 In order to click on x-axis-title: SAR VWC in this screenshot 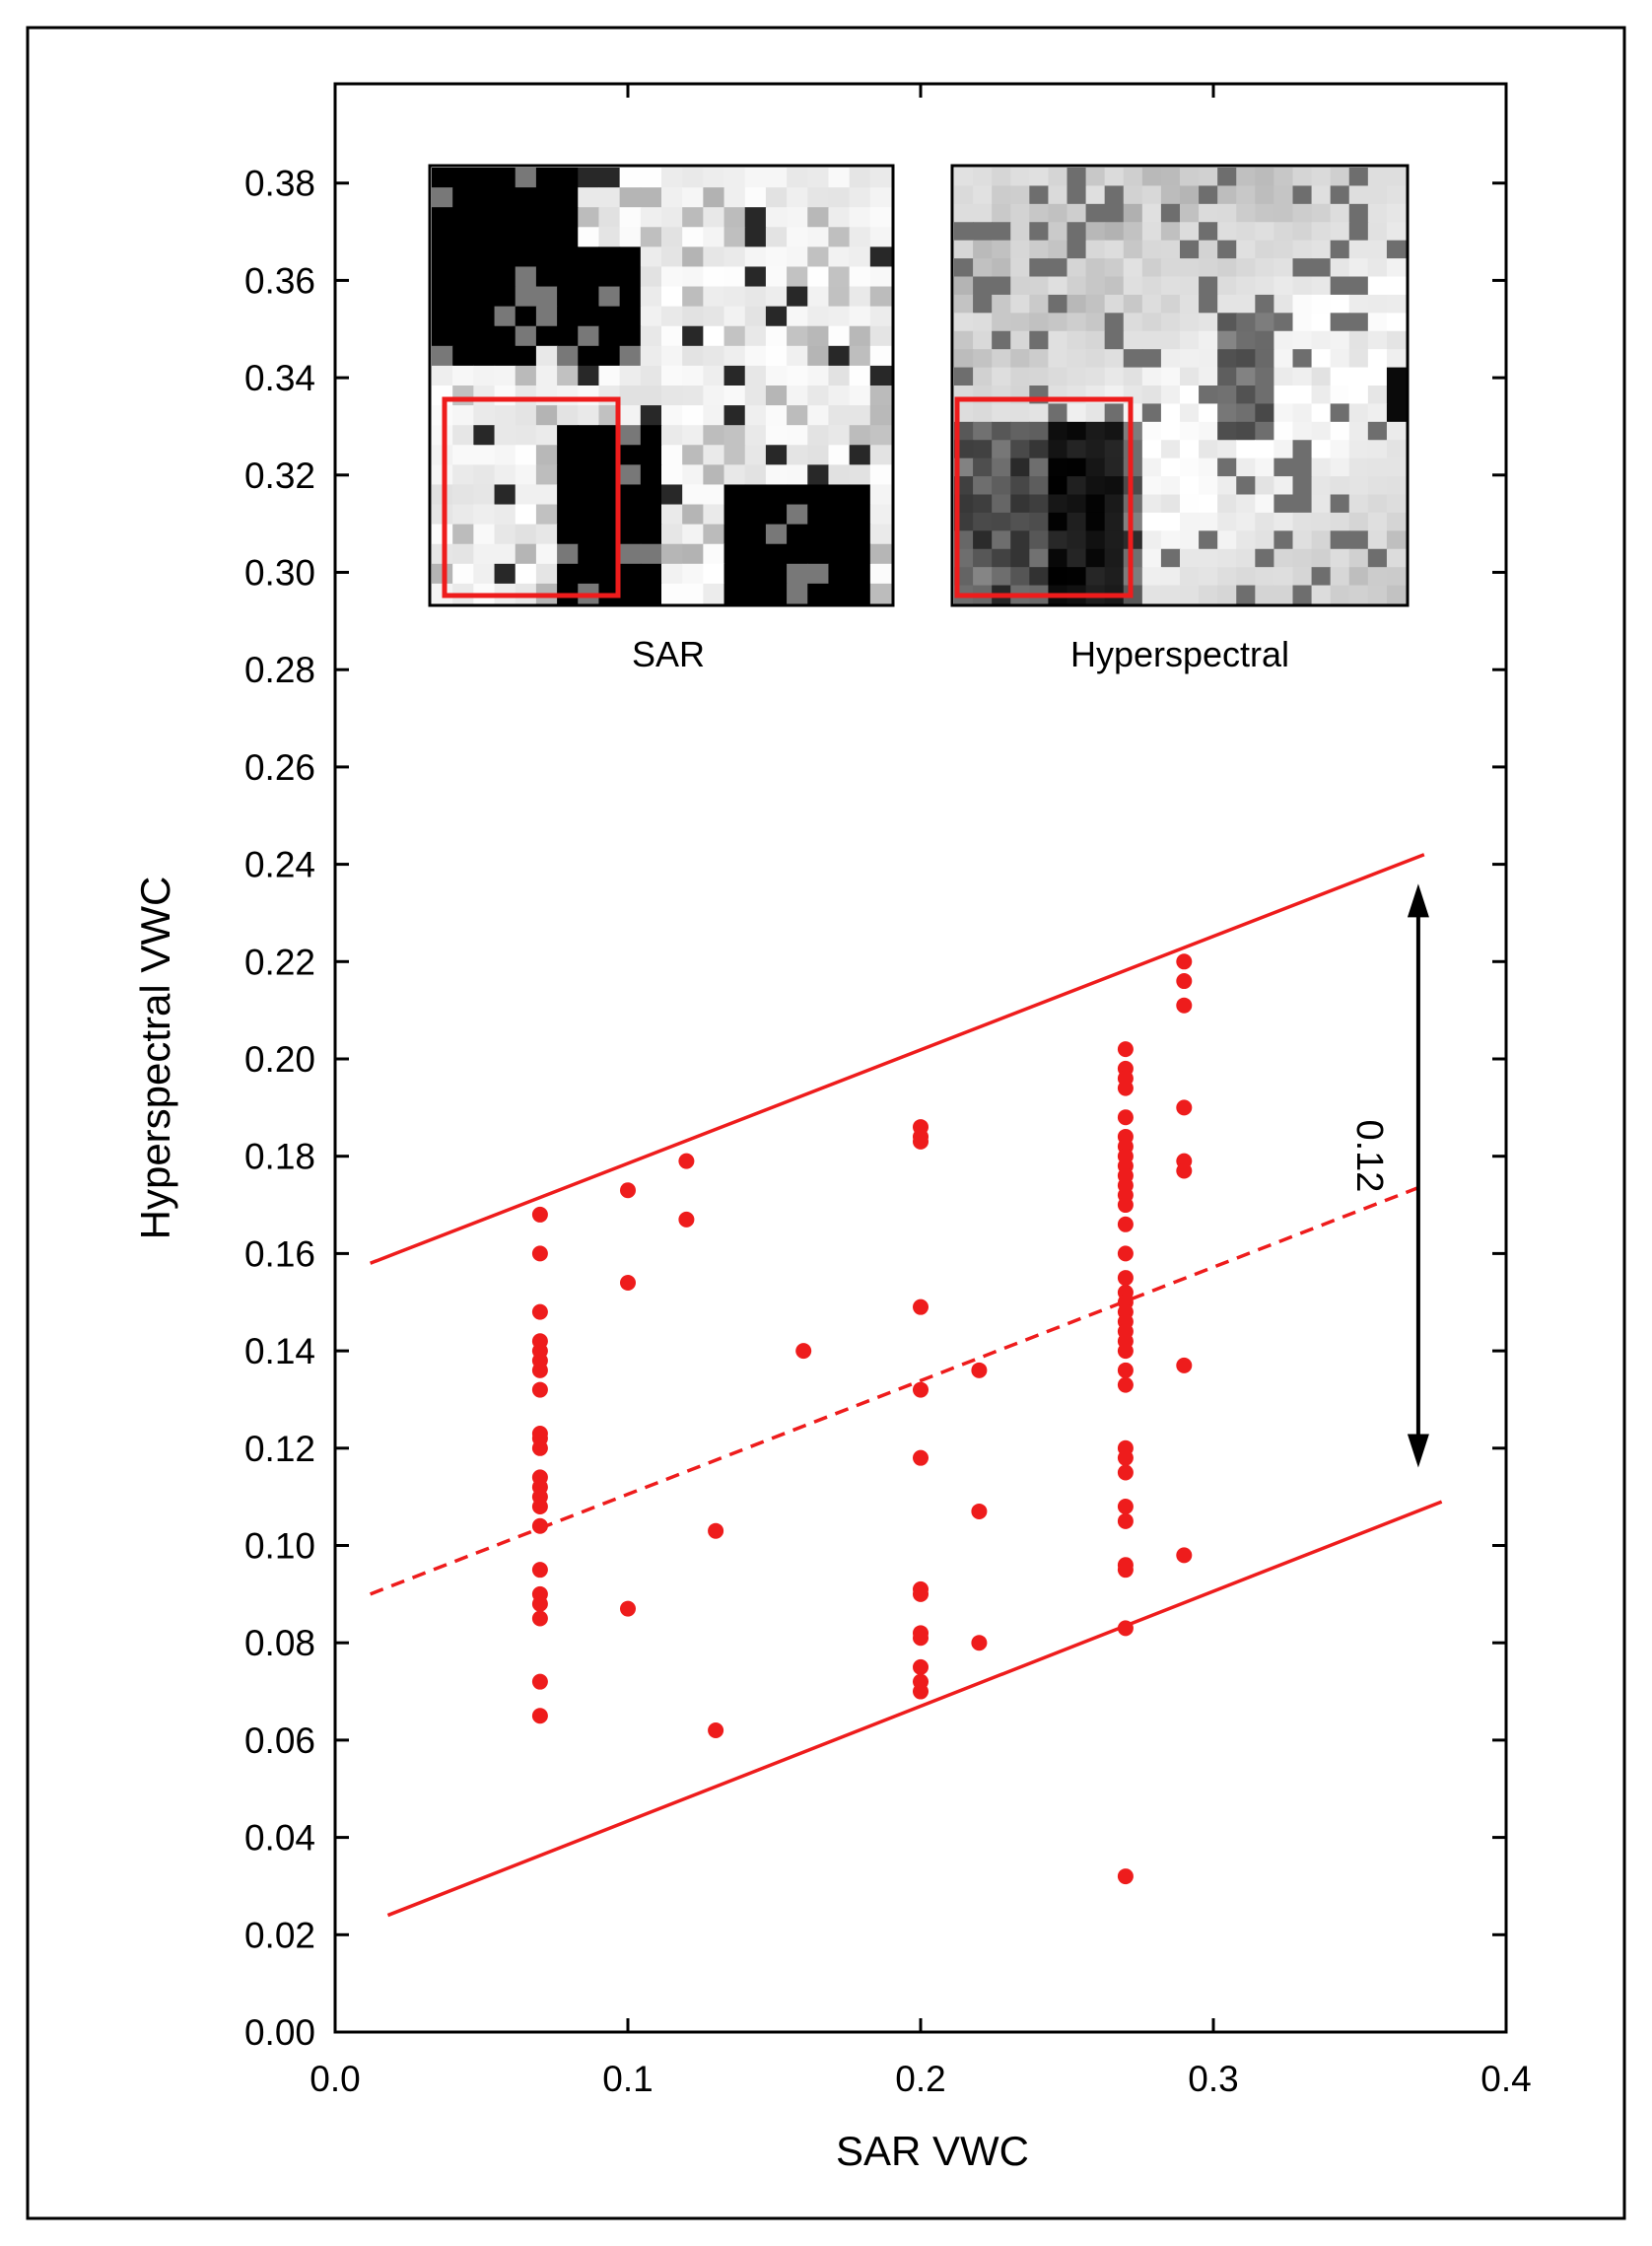, I will do `click(932, 2151)`.